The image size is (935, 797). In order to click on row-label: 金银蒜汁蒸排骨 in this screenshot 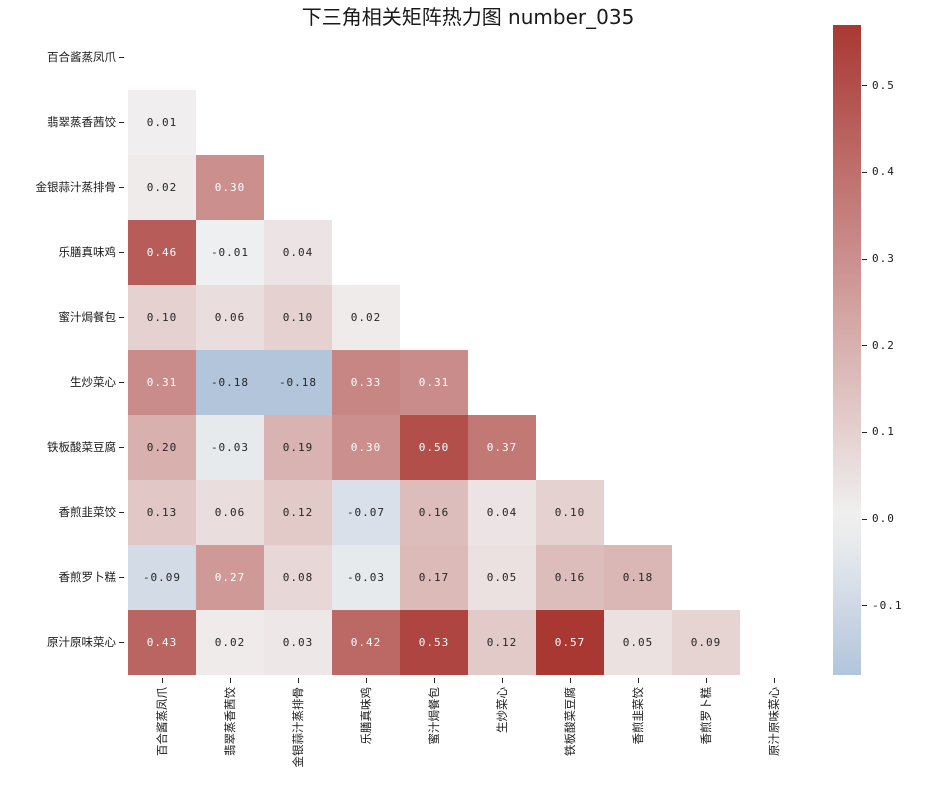, I will do `click(76, 187)`.